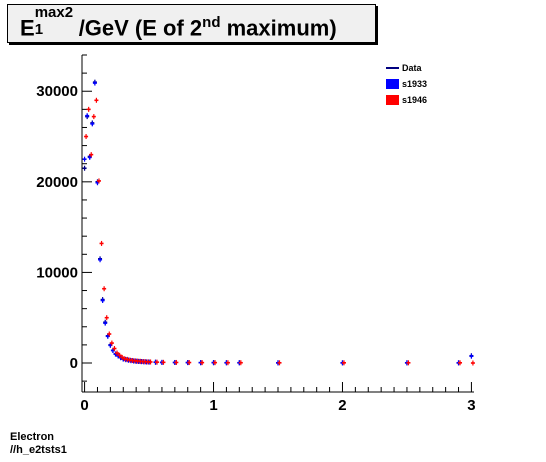 This screenshot has width=546, height=462. I want to click on title-nd-superscript: nd, so click(211, 22).